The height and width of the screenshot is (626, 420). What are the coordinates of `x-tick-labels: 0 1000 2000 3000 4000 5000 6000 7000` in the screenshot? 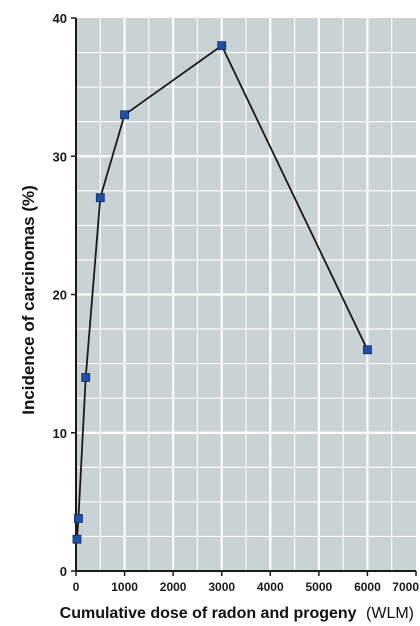 It's located at (246, 582).